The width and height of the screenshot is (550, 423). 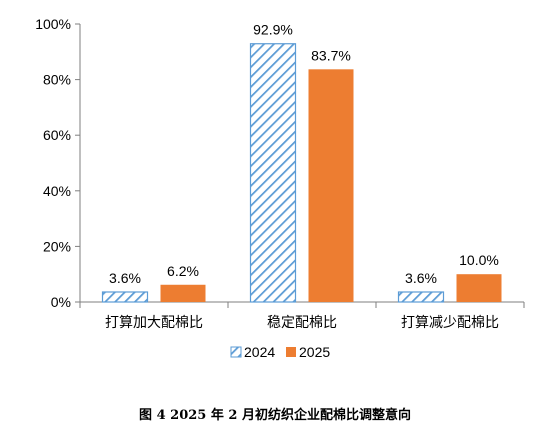 I want to click on x-category-label: 打算减少配棉比, so click(x=450, y=322).